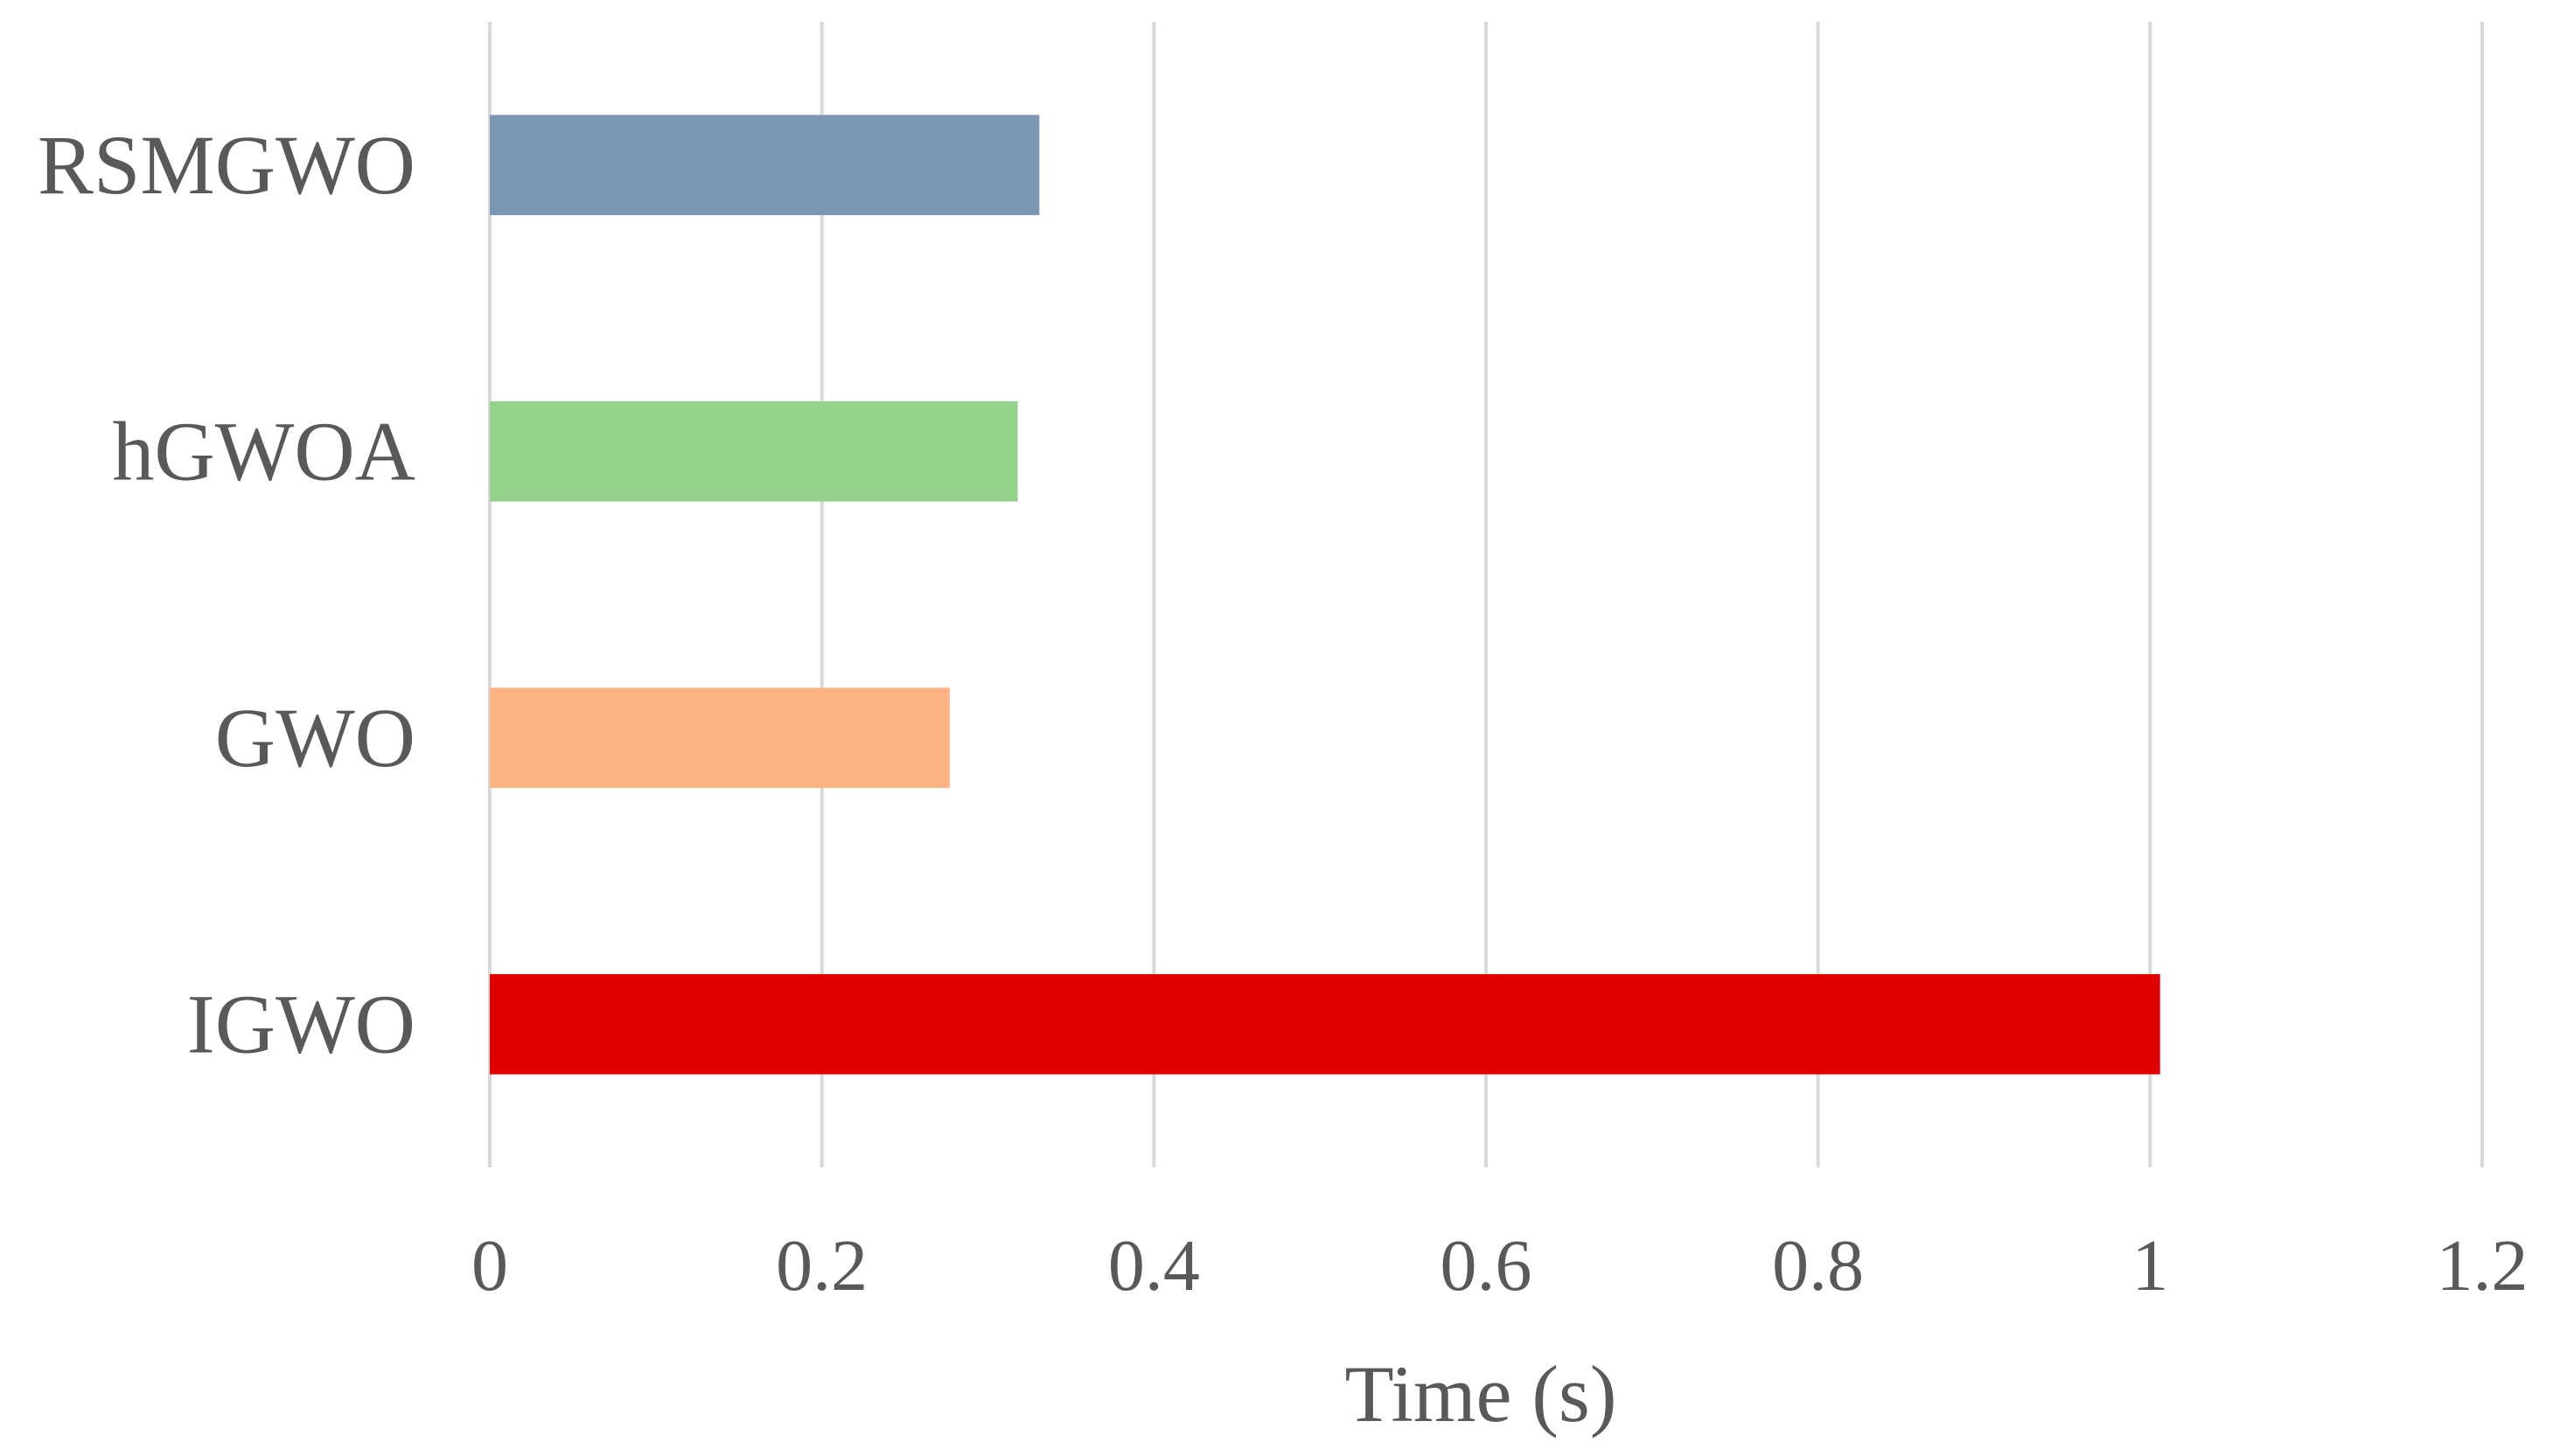 This screenshot has width=2553, height=1456. I want to click on category-labels: RSMGWO hGWOA GWO IGWO, so click(226, 594).